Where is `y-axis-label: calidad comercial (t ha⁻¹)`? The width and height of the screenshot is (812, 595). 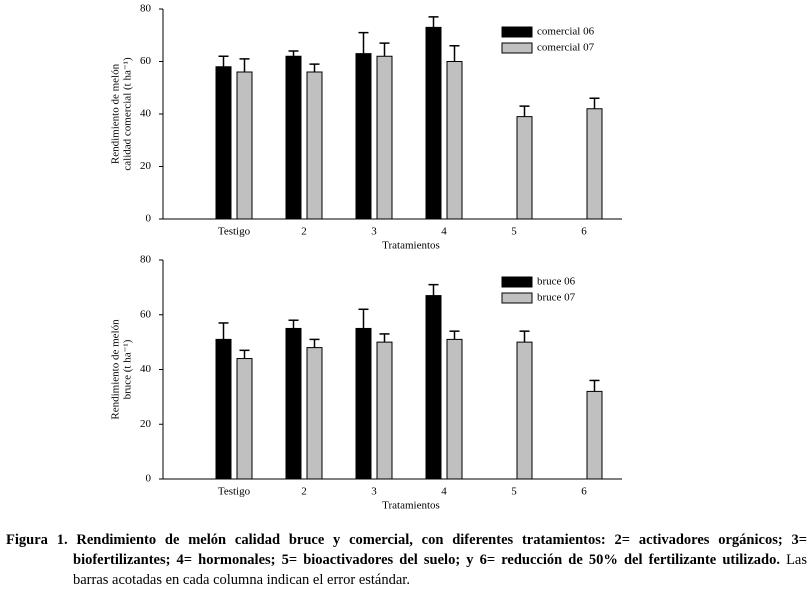
y-axis-label: calidad comercial (t ha⁻¹) is located at coordinates (128, 114).